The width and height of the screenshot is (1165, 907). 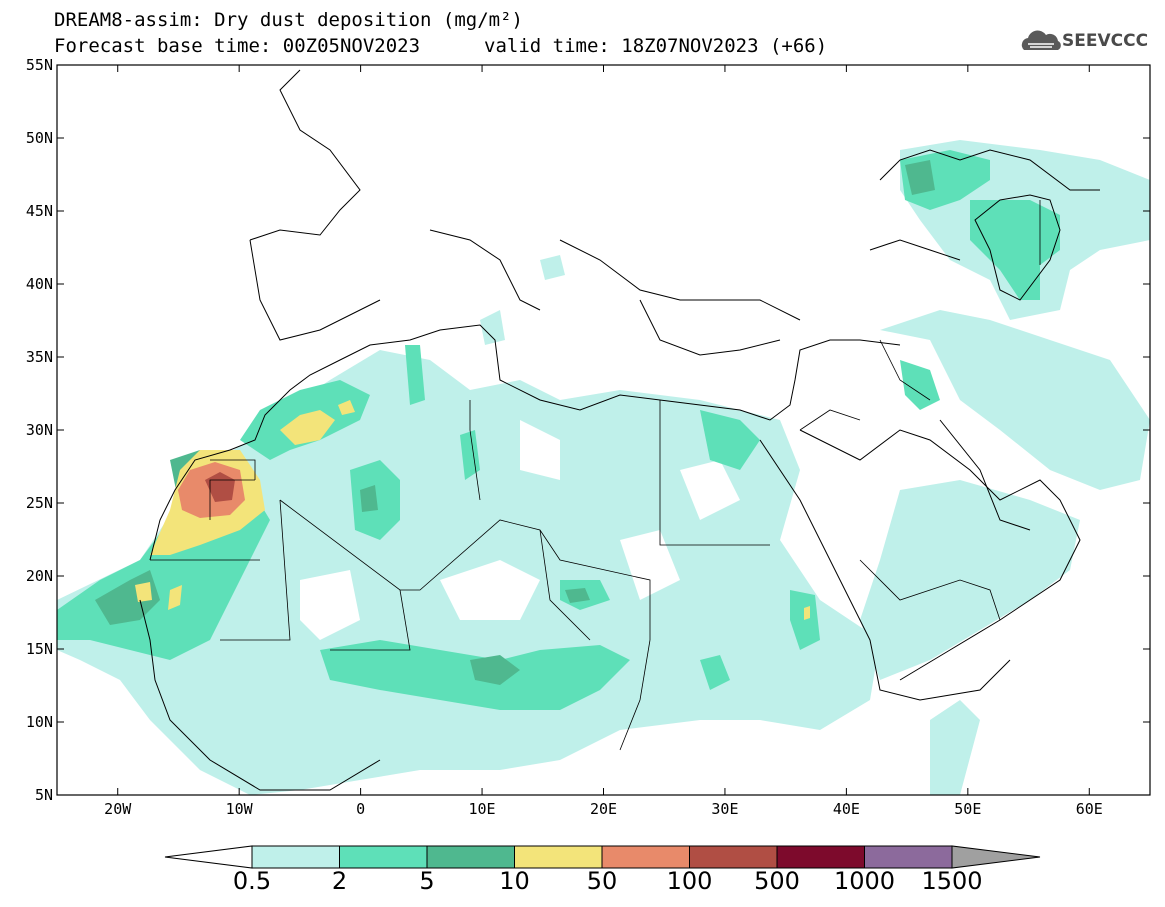 What do you see at coordinates (1105, 41) in the screenshot?
I see `logo-text: SEEVCCC` at bounding box center [1105, 41].